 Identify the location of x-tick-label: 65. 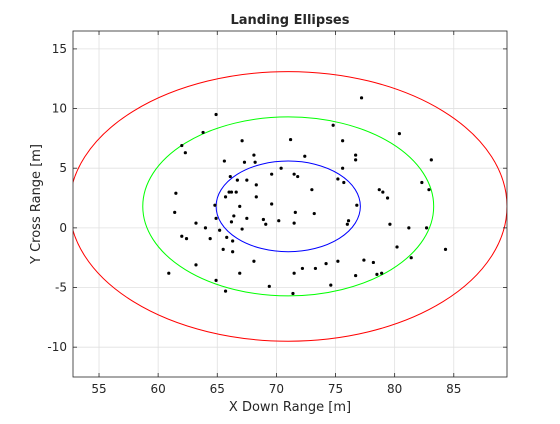
(217, 389).